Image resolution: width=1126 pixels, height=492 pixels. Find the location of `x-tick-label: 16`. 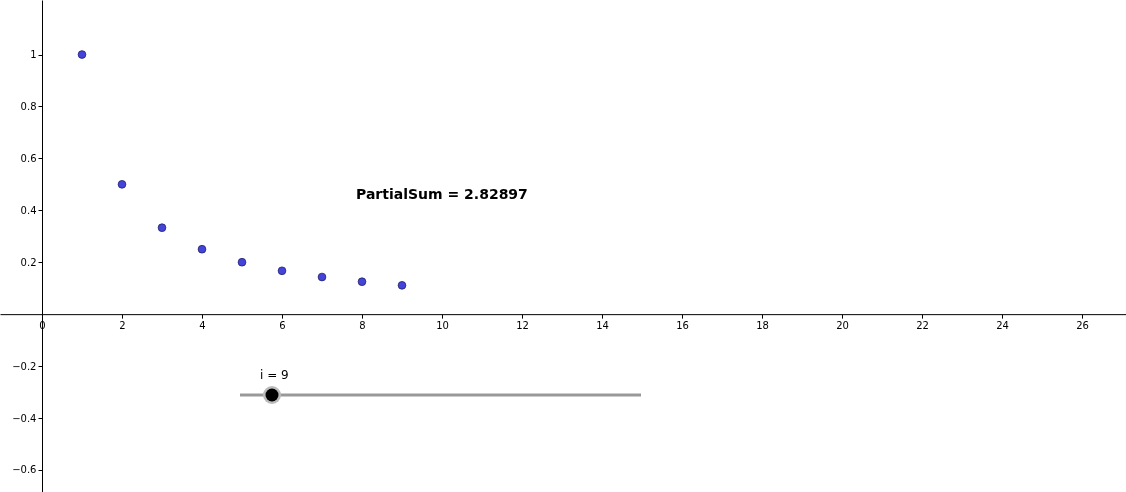

x-tick-label: 16 is located at coordinates (682, 325).